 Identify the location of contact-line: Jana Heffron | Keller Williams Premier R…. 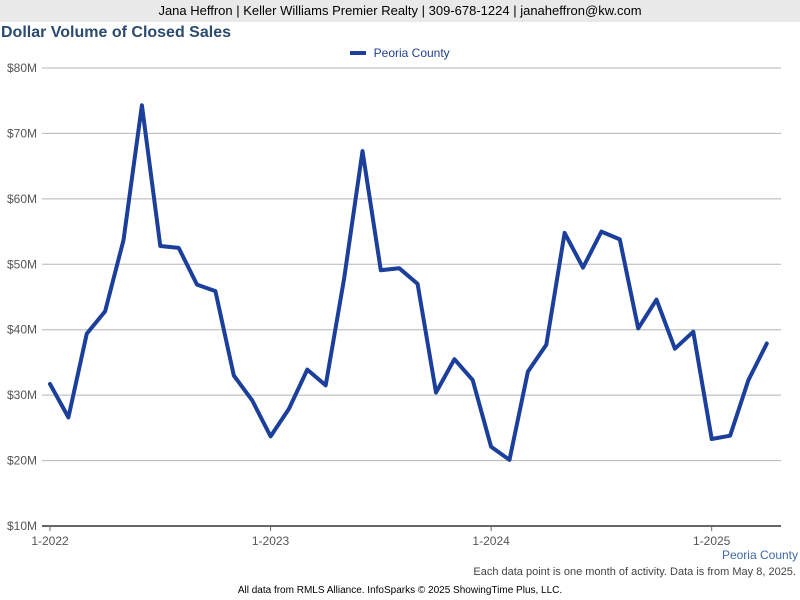
(400, 10).